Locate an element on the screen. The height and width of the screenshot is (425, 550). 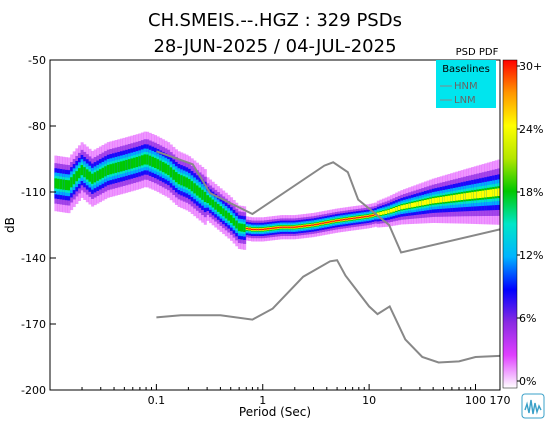
colorbar-tick-label: 18% is located at coordinates (531, 192).